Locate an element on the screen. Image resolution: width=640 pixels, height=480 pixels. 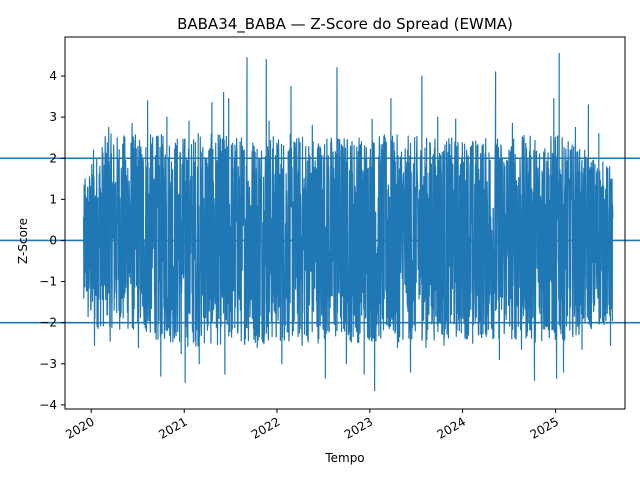
y-tick-label: −1 is located at coordinates (48, 282).